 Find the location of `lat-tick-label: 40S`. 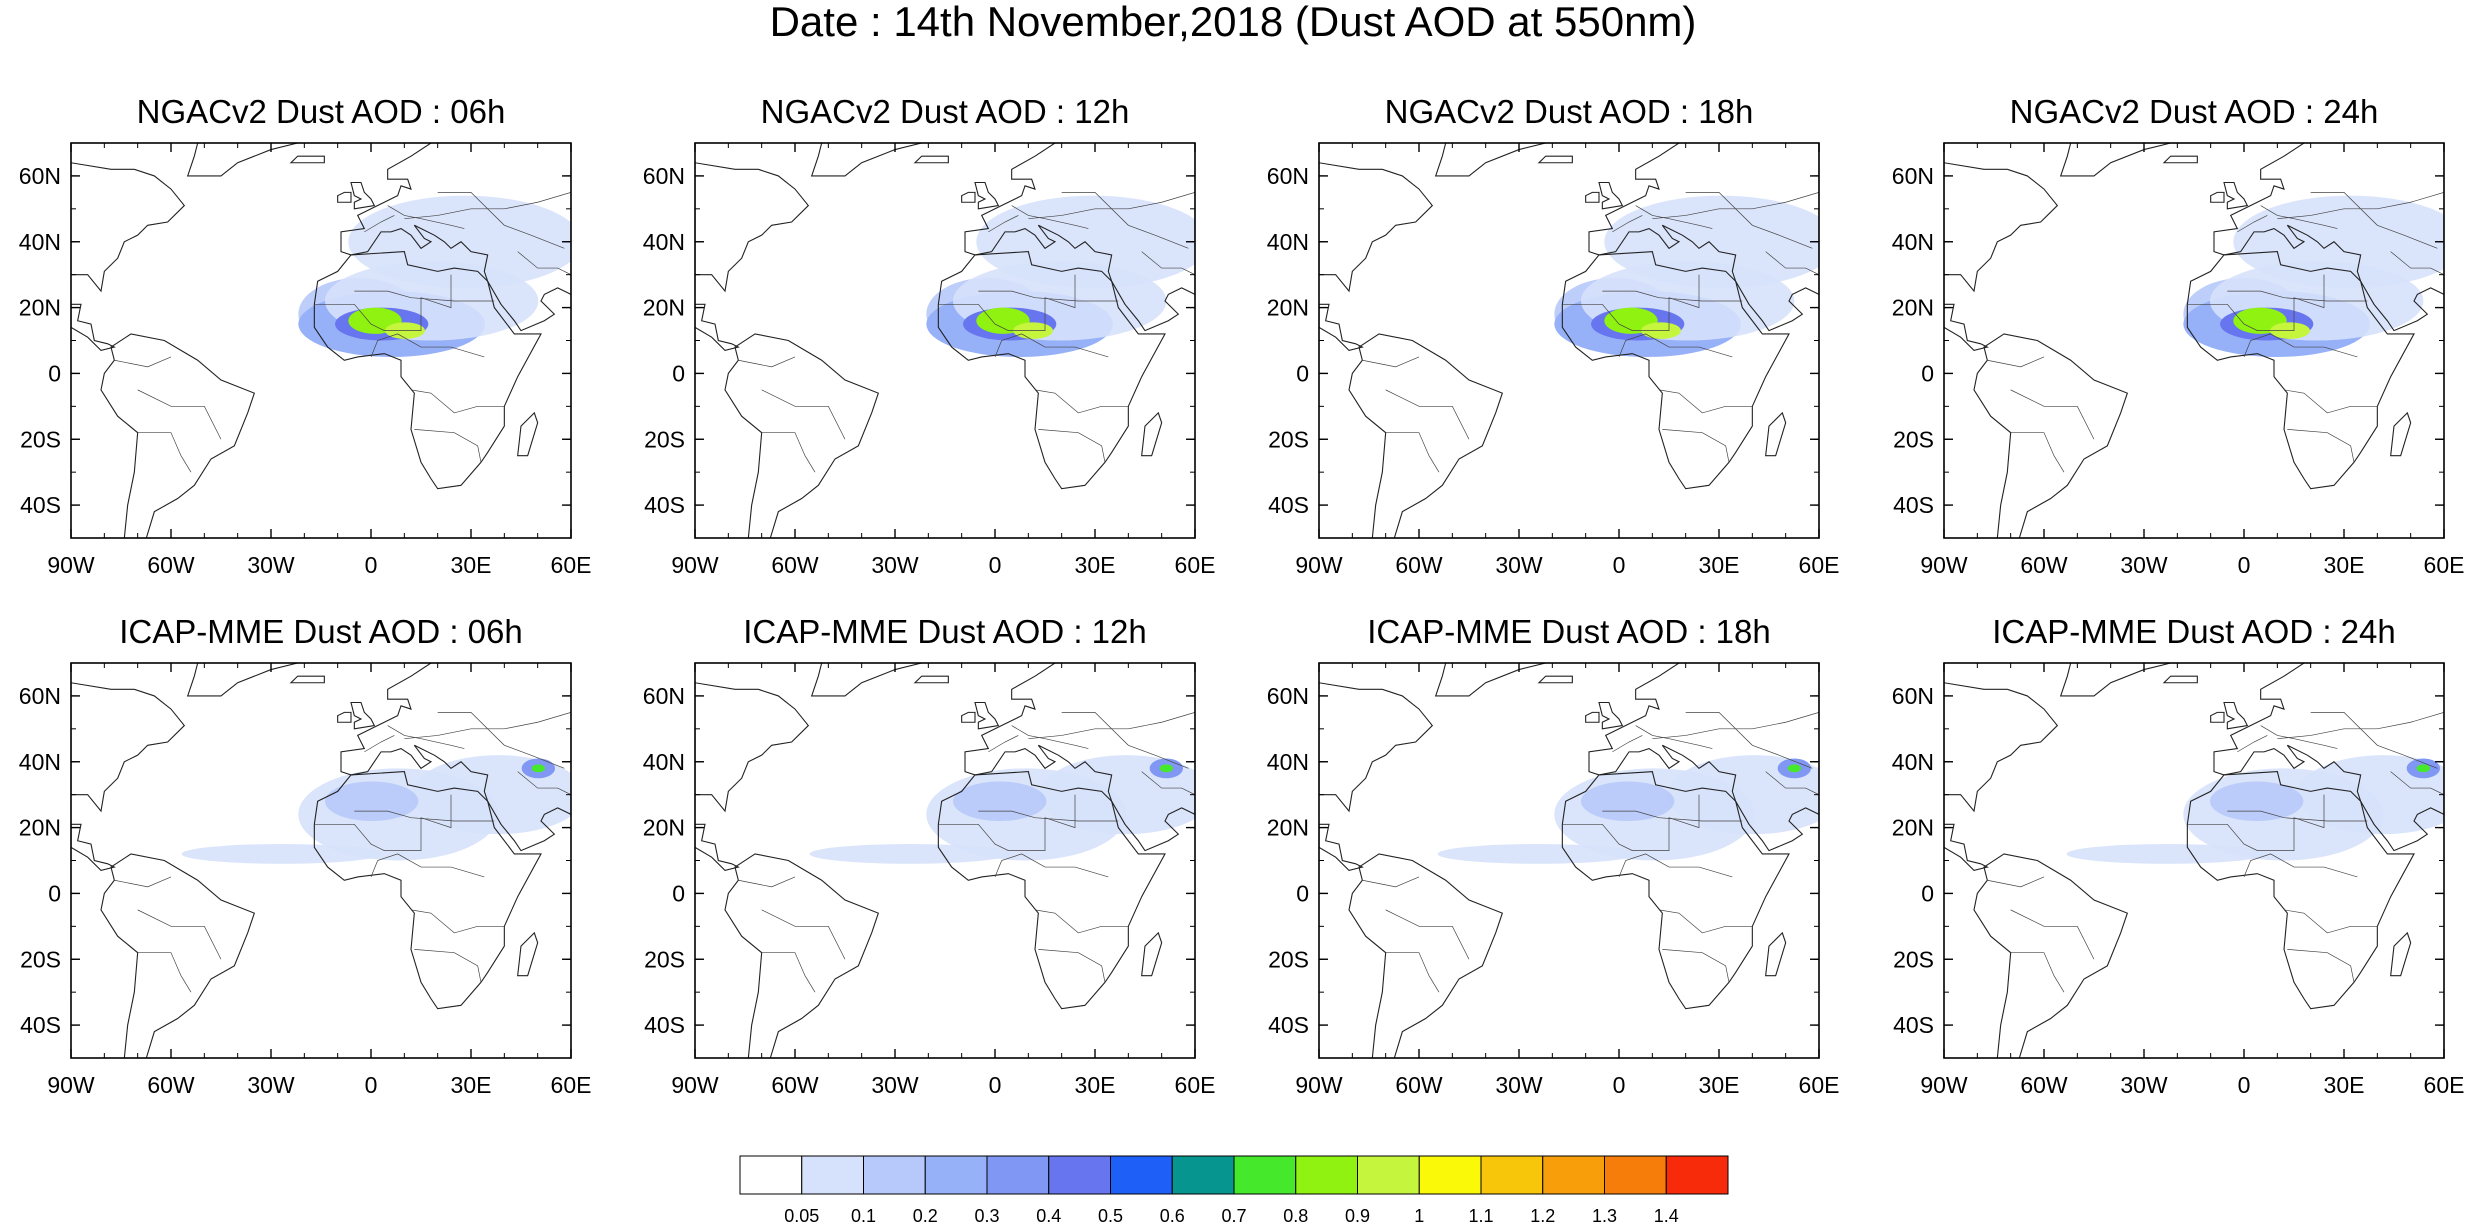

lat-tick-label: 40S is located at coordinates (40, 1025).